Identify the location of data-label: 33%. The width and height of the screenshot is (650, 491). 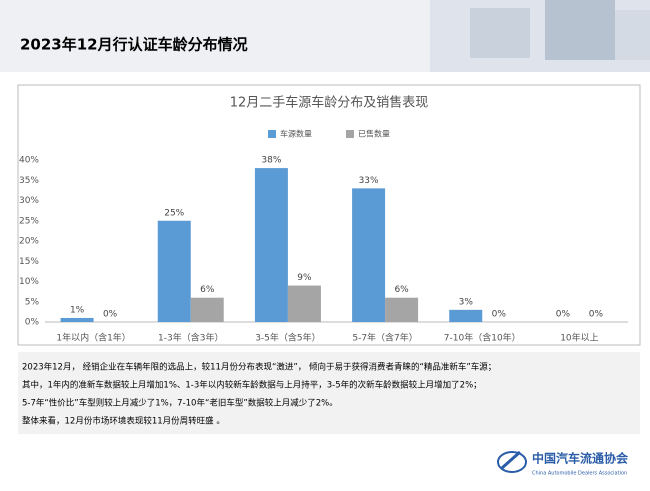
(369, 181).